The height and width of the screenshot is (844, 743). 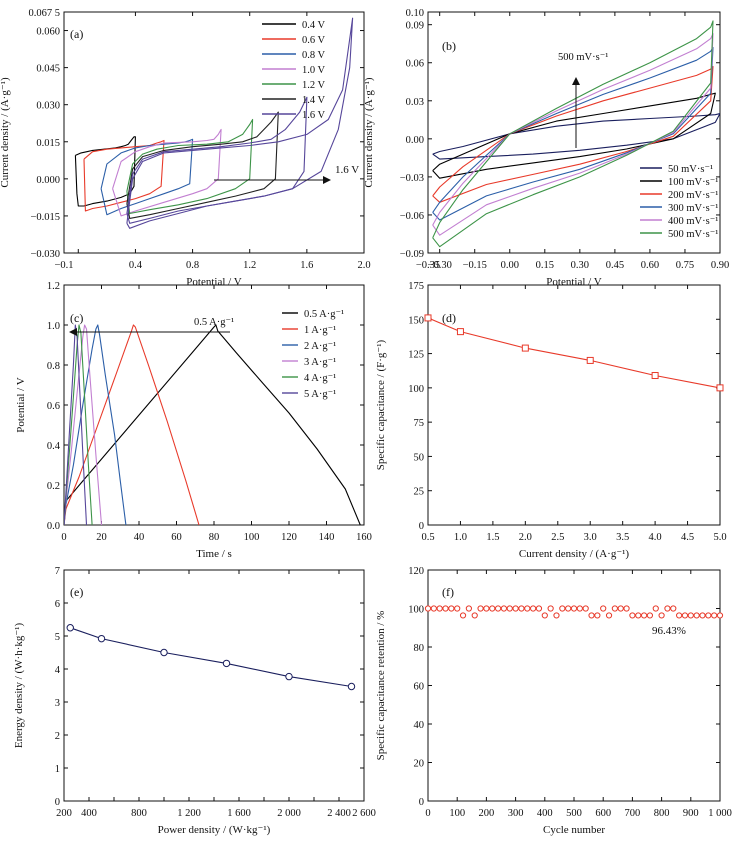 What do you see at coordinates (574, 813) in the screenshot?
I see `x-tick-label: 500` at bounding box center [574, 813].